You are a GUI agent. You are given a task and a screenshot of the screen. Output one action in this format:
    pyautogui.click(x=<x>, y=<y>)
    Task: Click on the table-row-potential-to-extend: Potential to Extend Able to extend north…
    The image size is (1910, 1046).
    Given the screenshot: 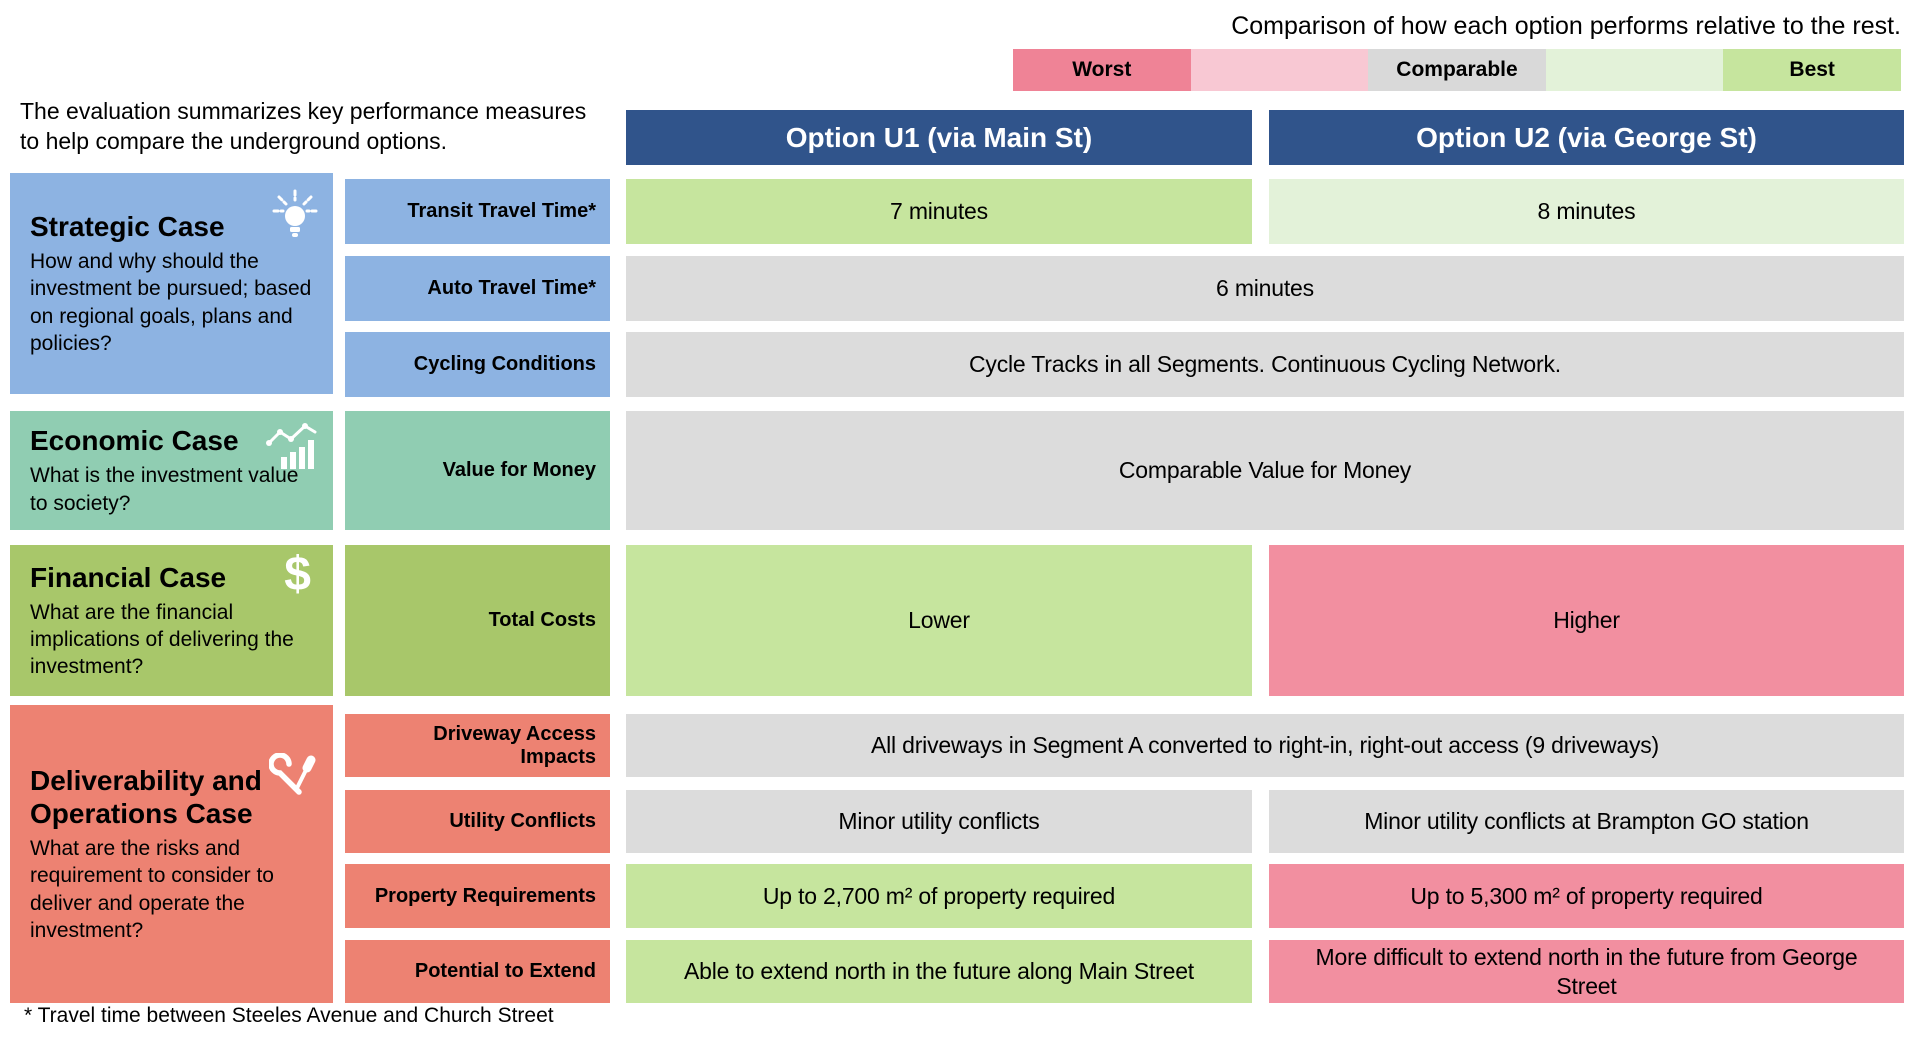 What is the action you would take?
    pyautogui.click(x=1124, y=971)
    